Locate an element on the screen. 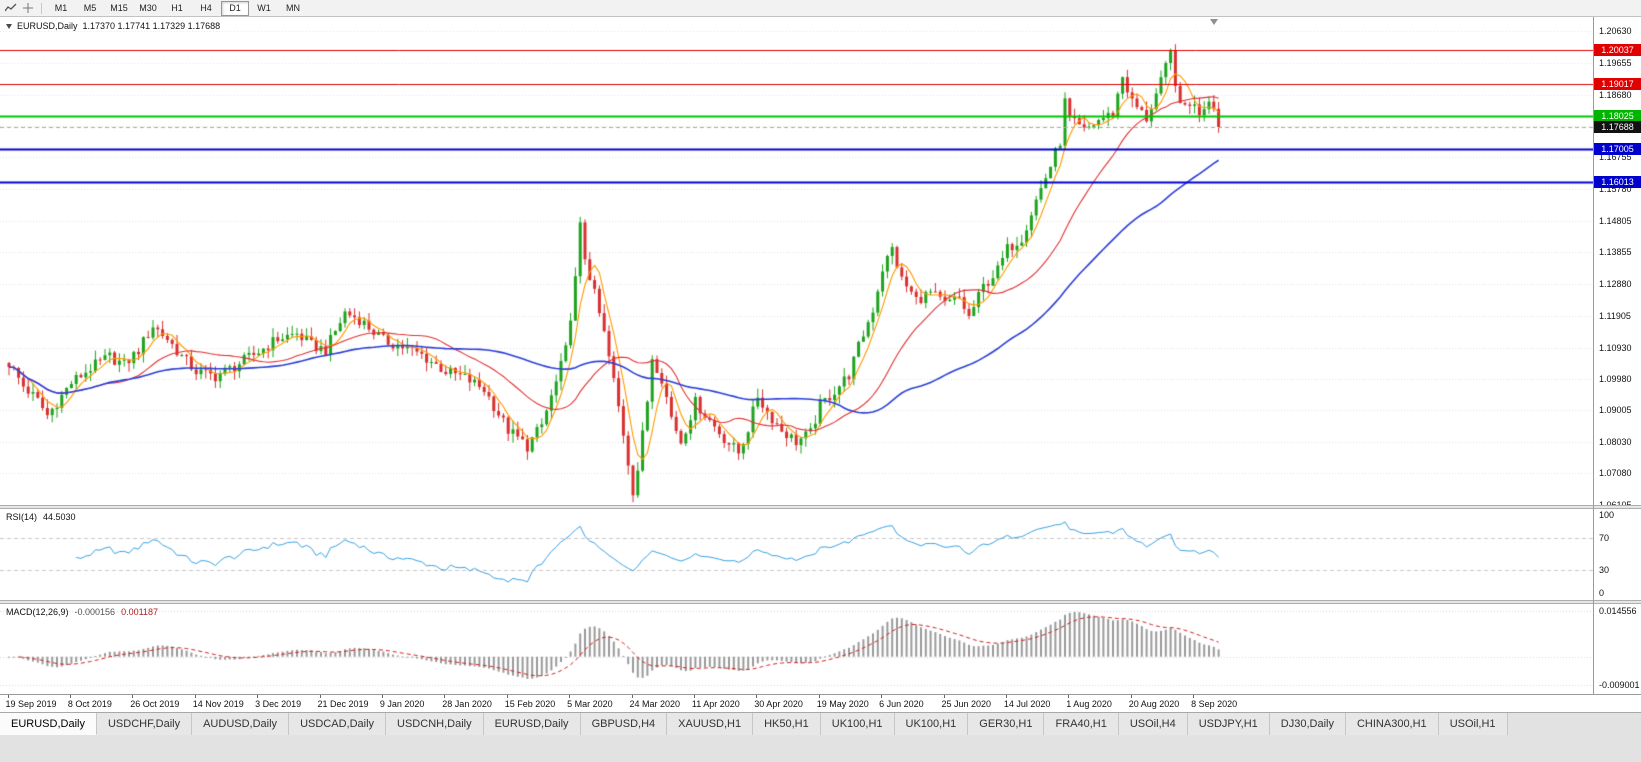 Image resolution: width=1641 pixels, height=762 pixels. timeframe-group: M1 M5 M15 M30 H1 H4 D1 W1 MN is located at coordinates (177, 8).